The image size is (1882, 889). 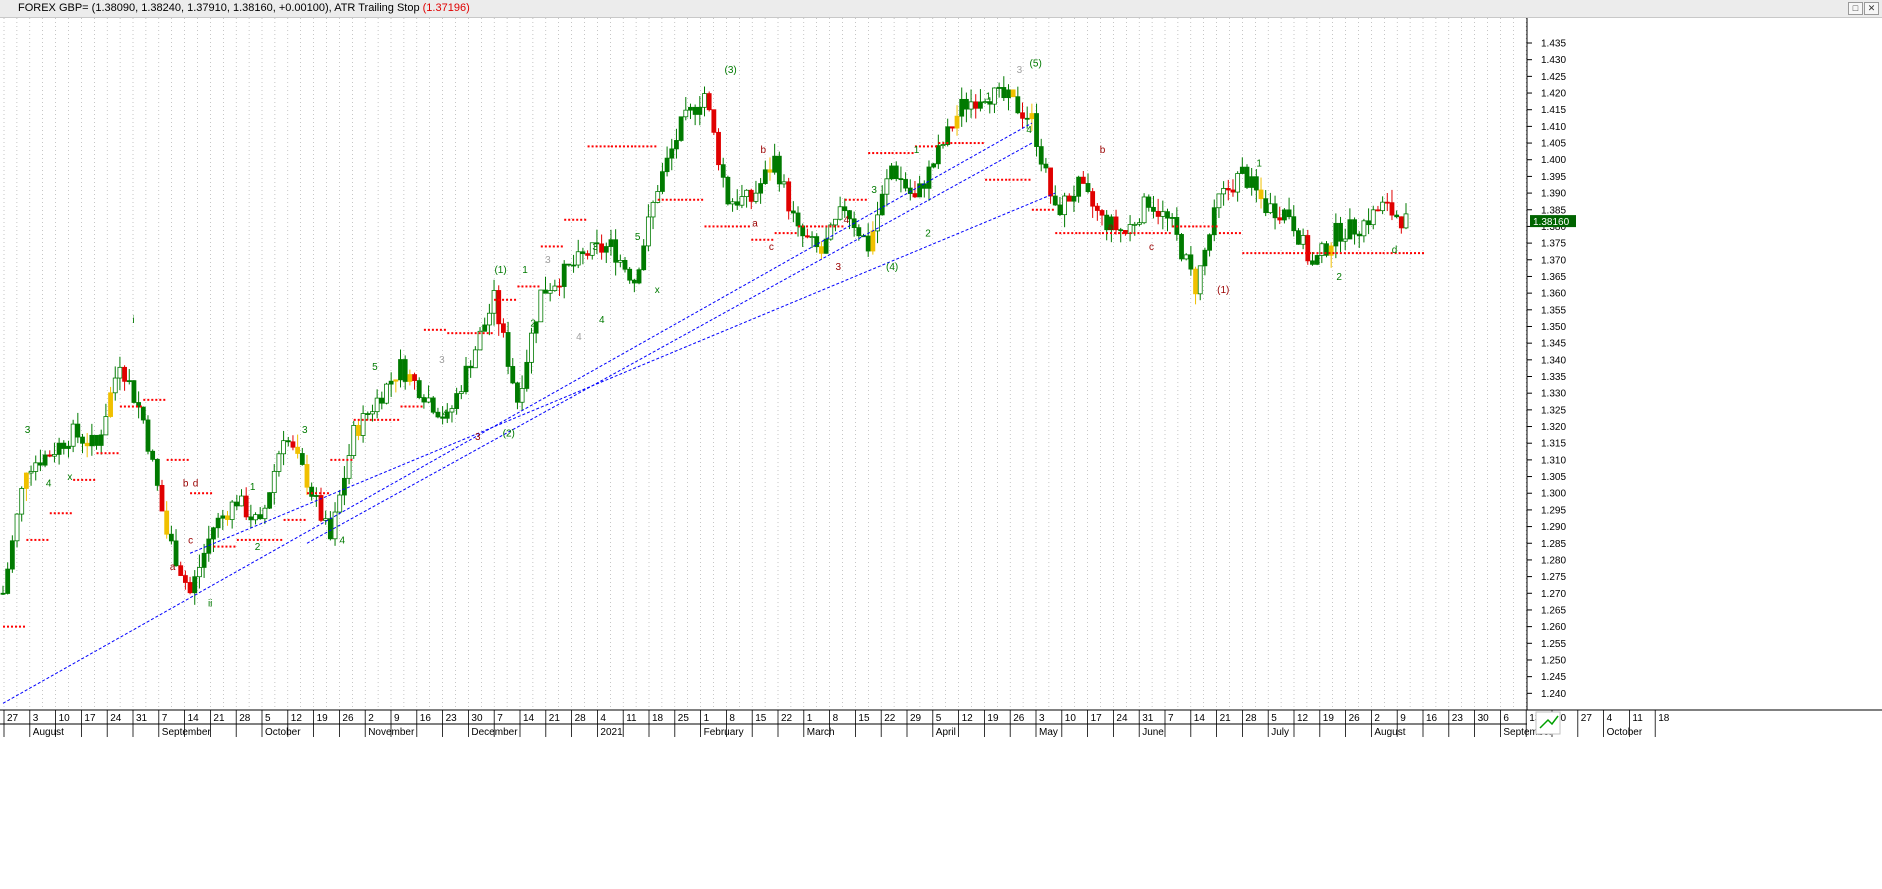 I want to click on restore-icon: □, so click(x=1855, y=8).